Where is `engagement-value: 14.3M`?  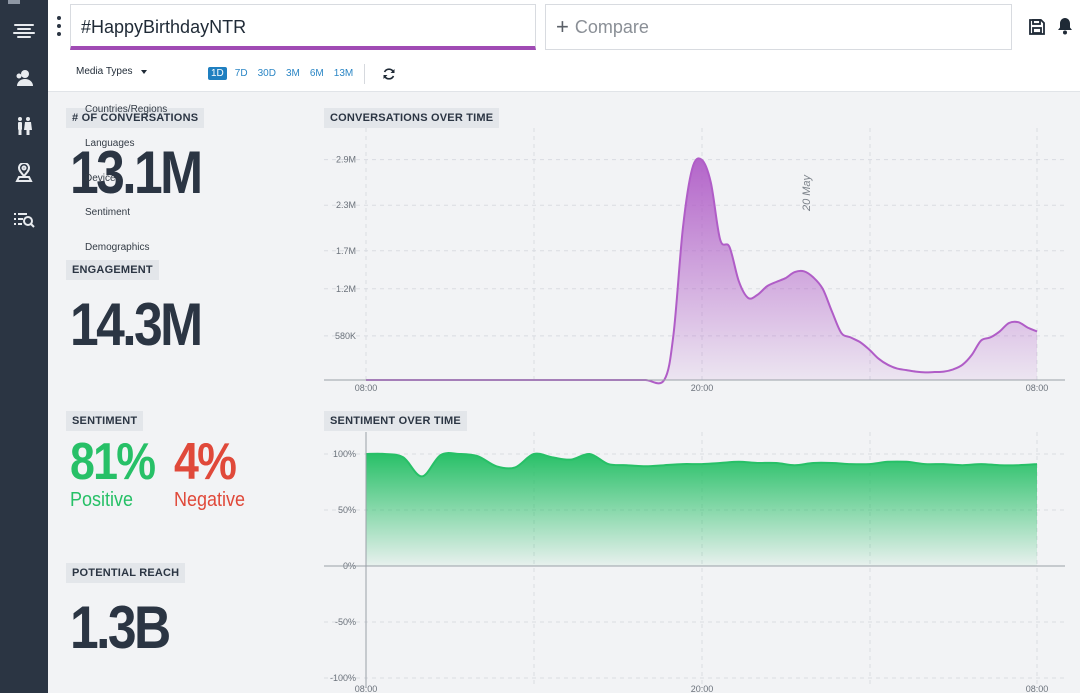
engagement-value: 14.3M is located at coordinates (136, 324).